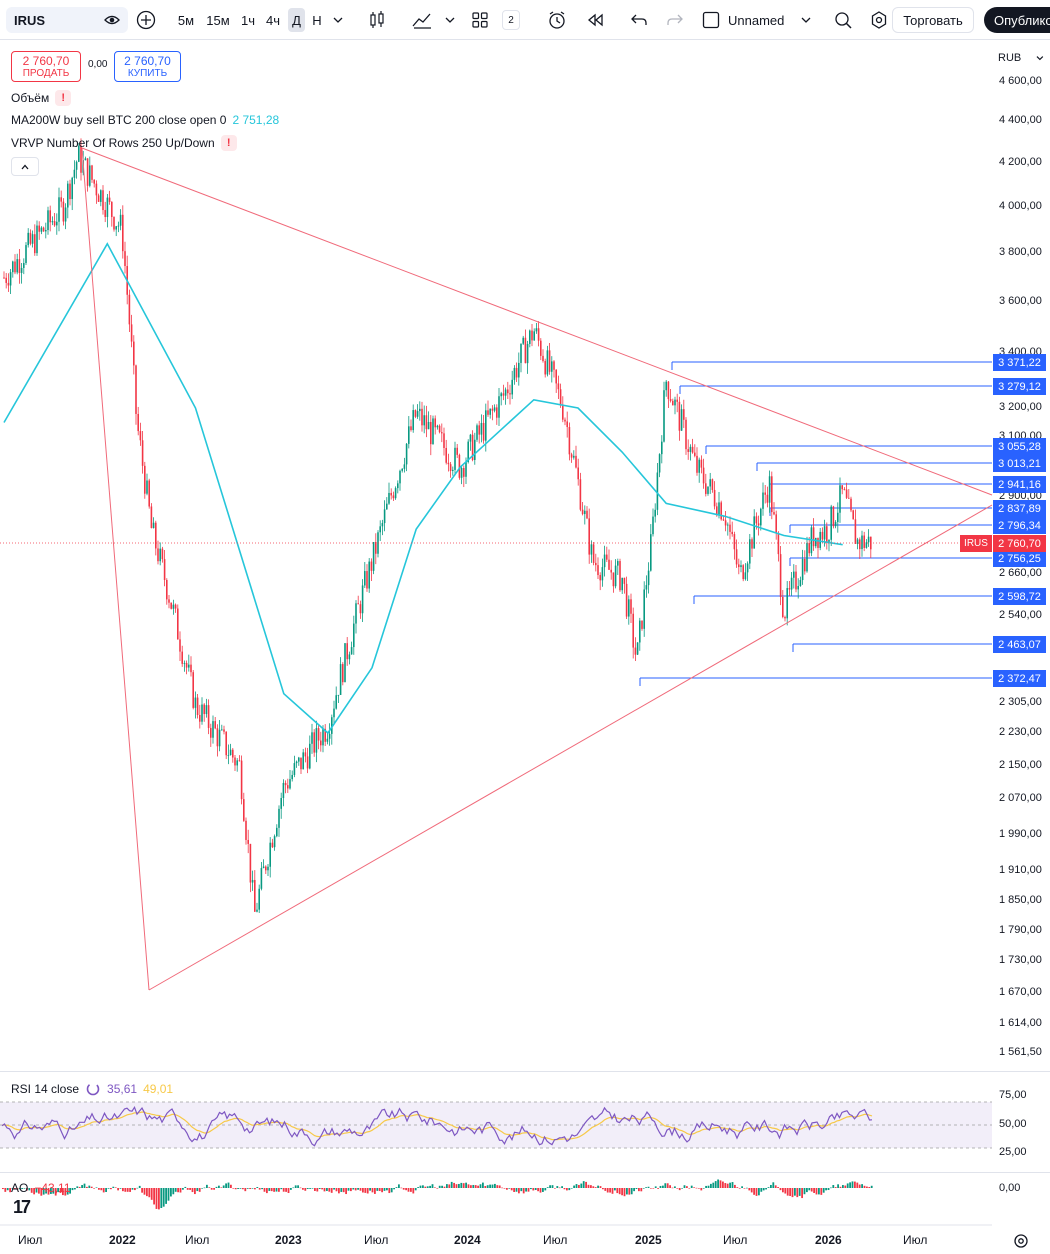 The height and width of the screenshot is (1254, 1050). I want to click on rsi-legend: RSI 14 close 35,61 49,01, so click(92, 1089).